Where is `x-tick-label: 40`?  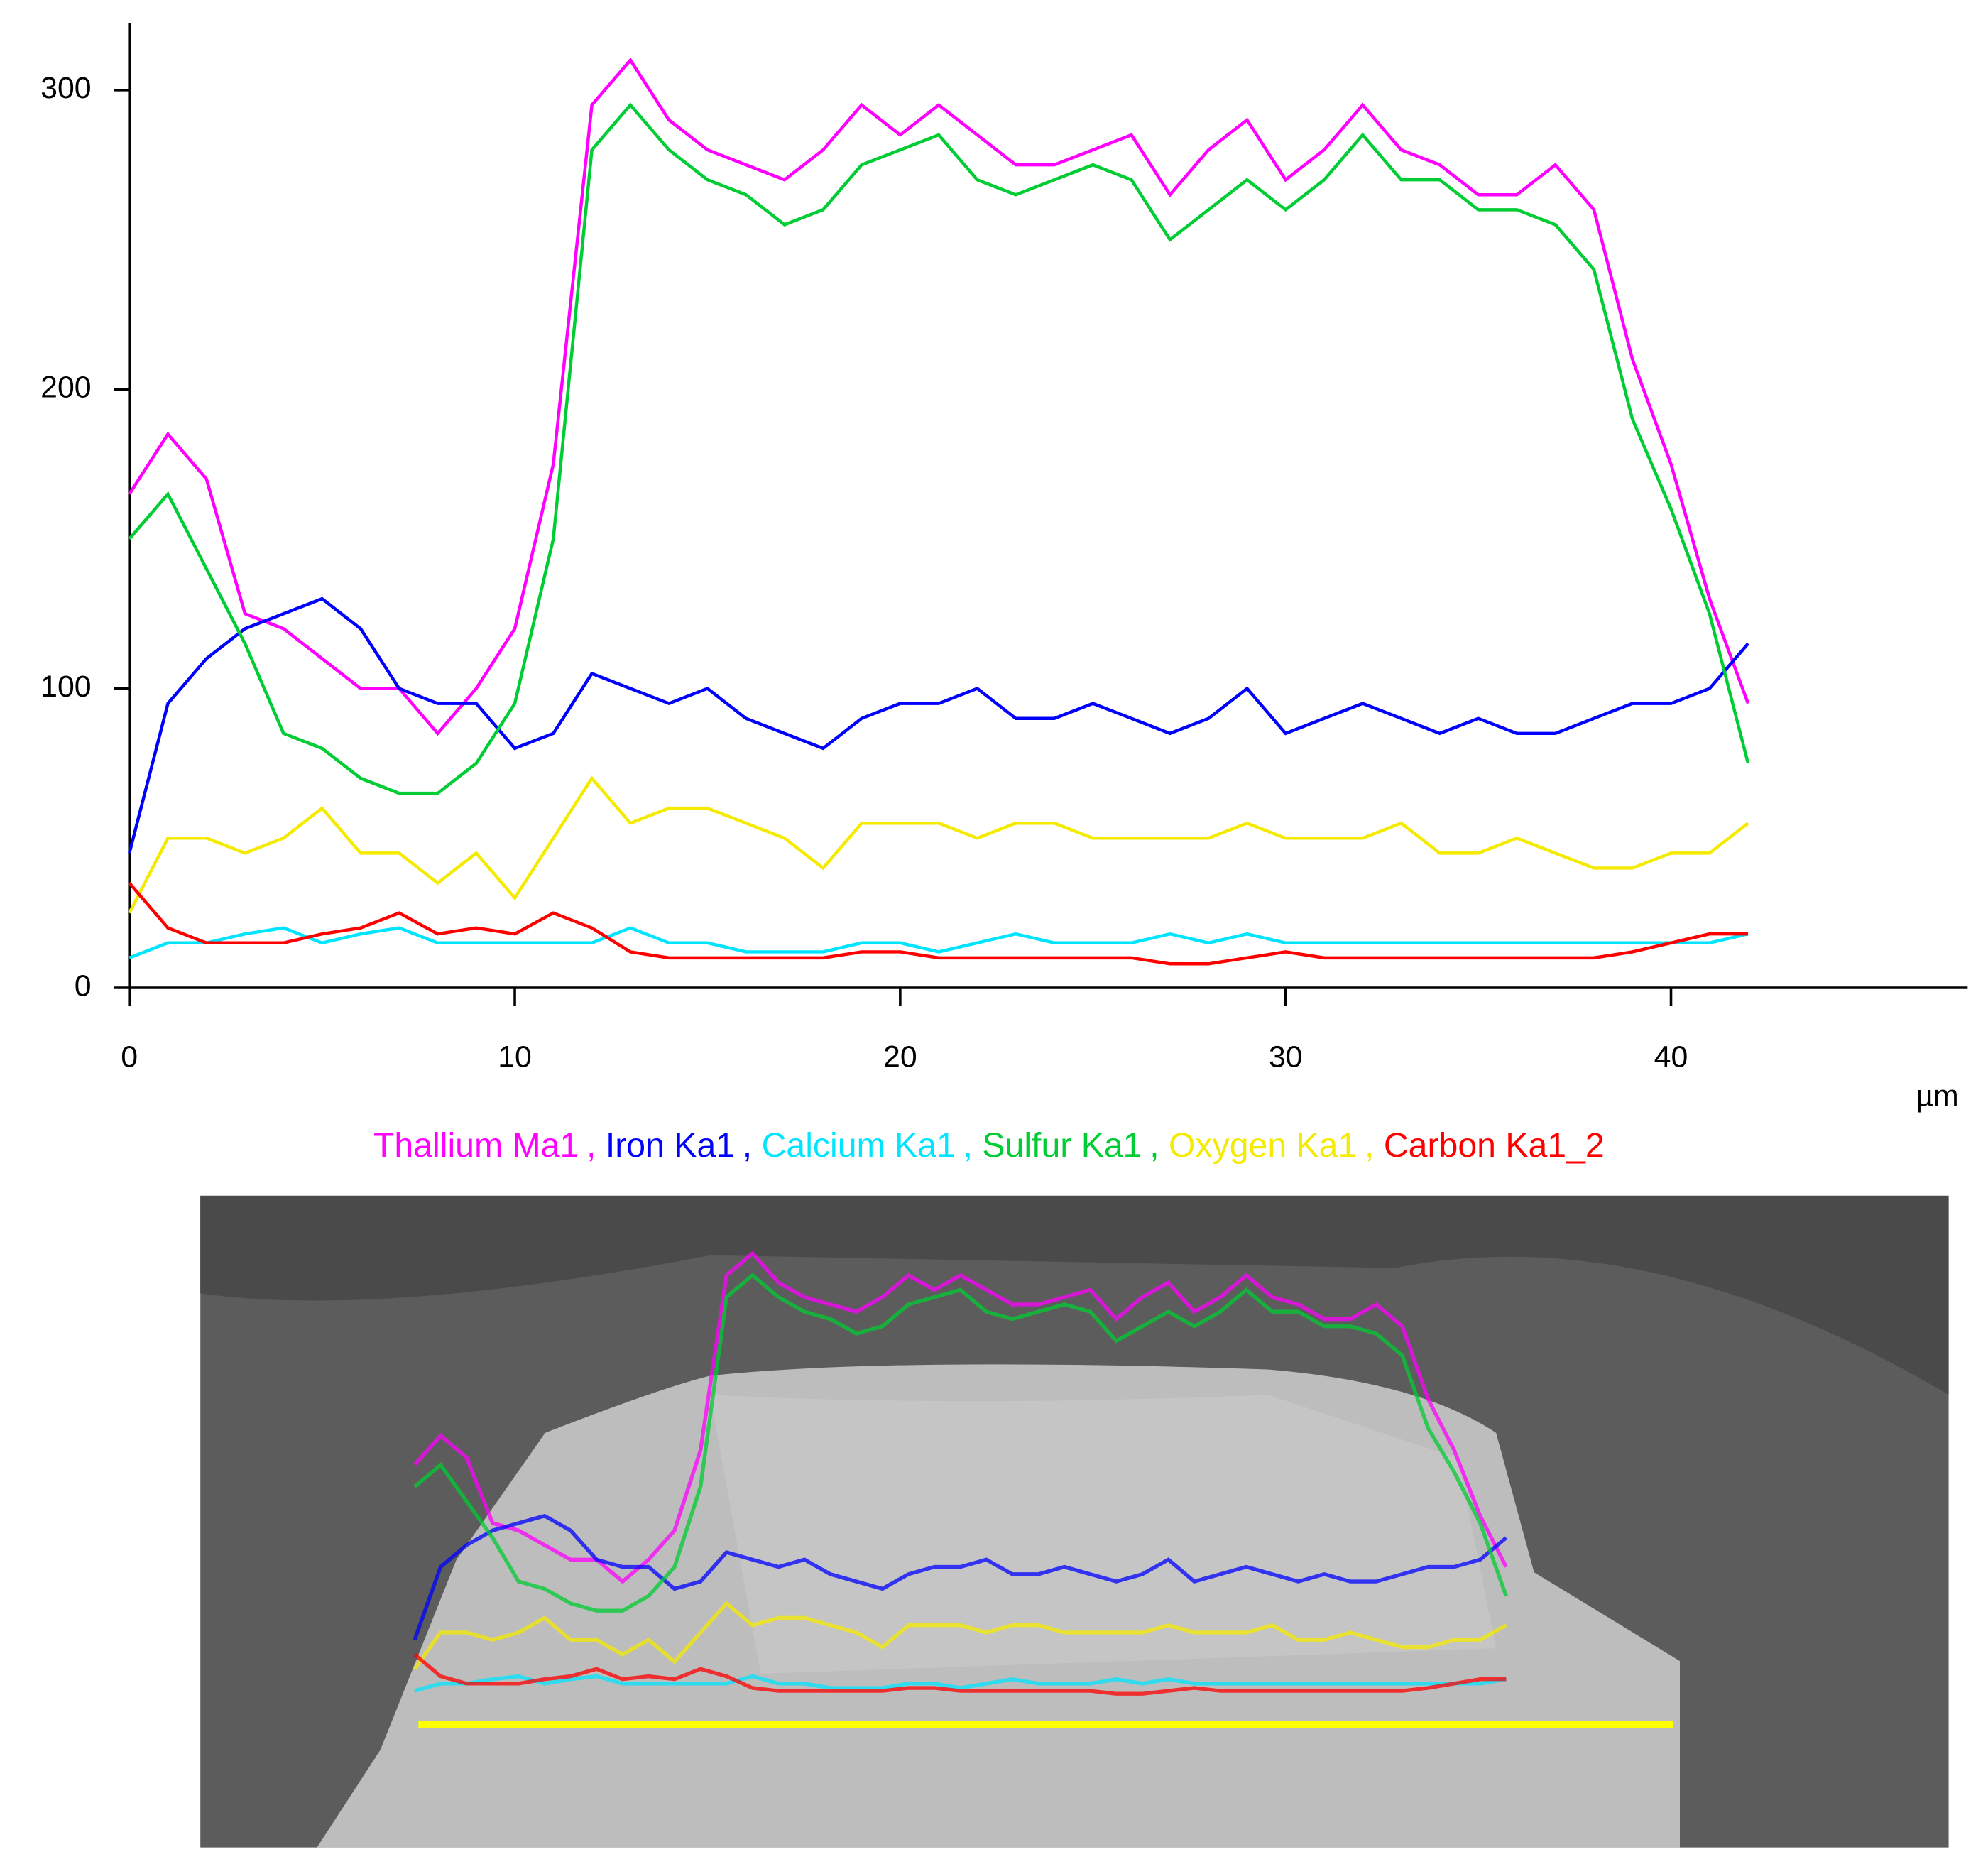
x-tick-label: 40 is located at coordinates (1671, 1057).